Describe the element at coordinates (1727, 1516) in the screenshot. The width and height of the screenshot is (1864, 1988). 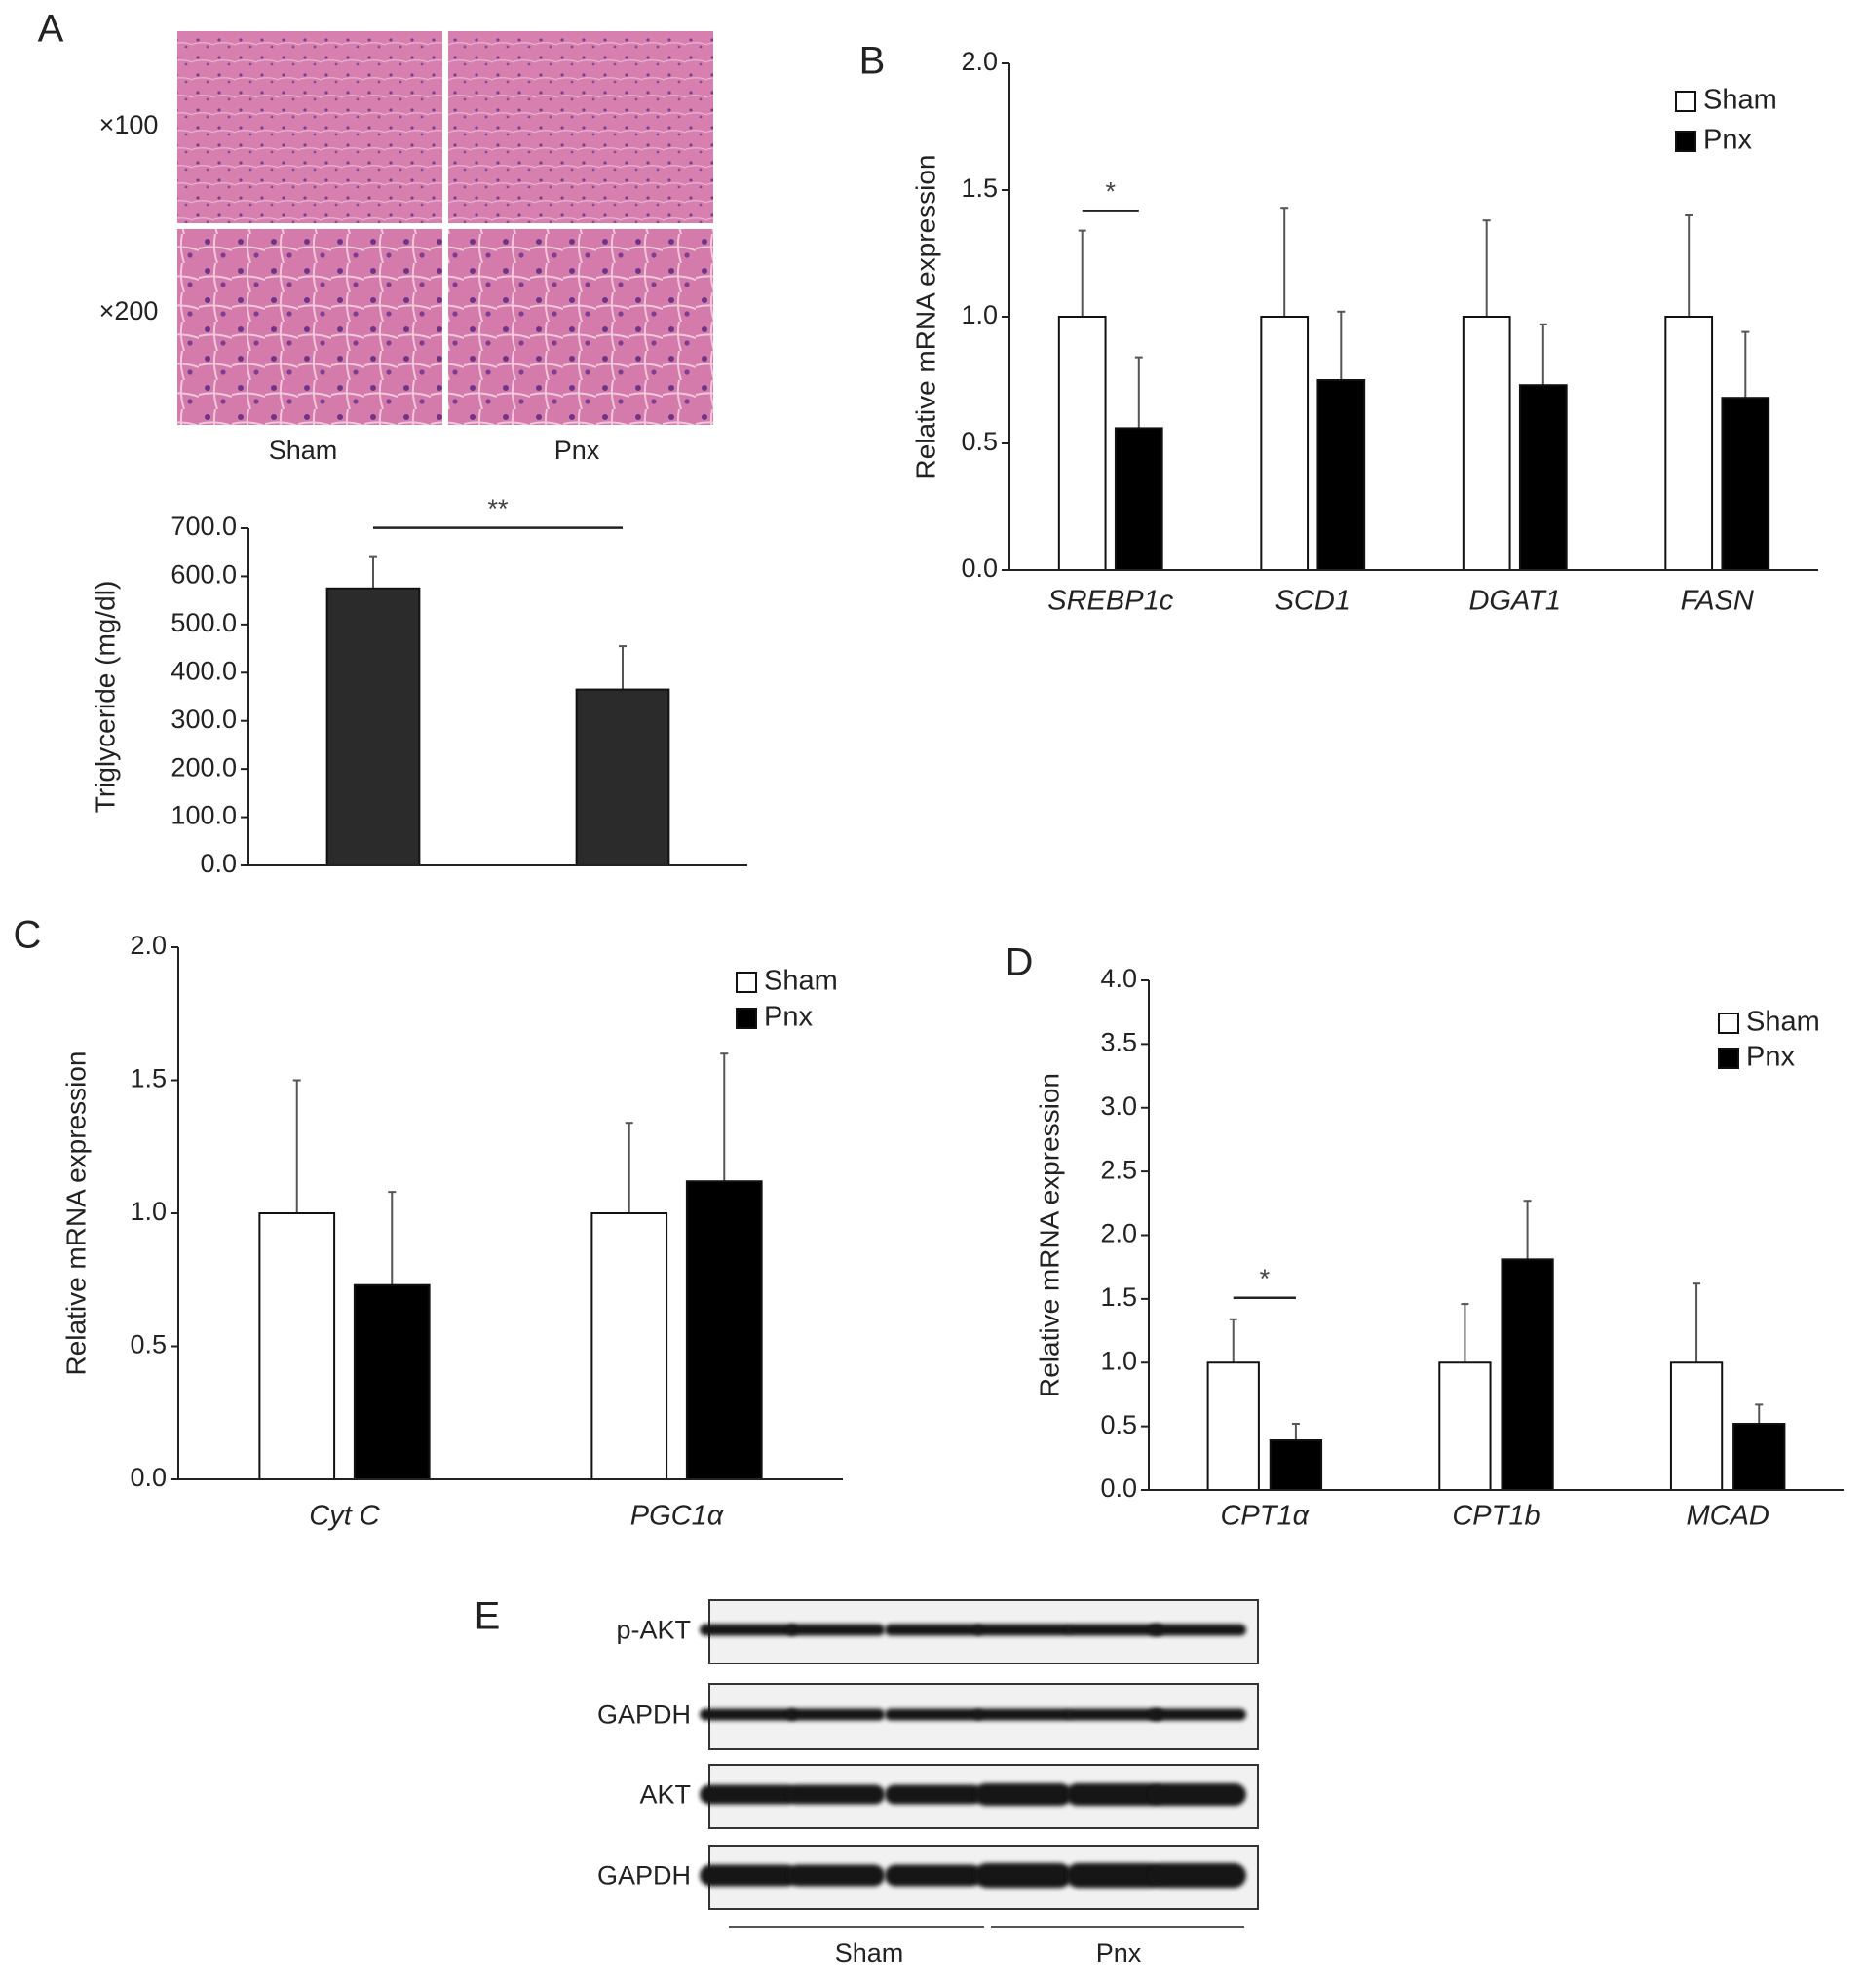
I see `x-tick-label: MCAD` at that location.